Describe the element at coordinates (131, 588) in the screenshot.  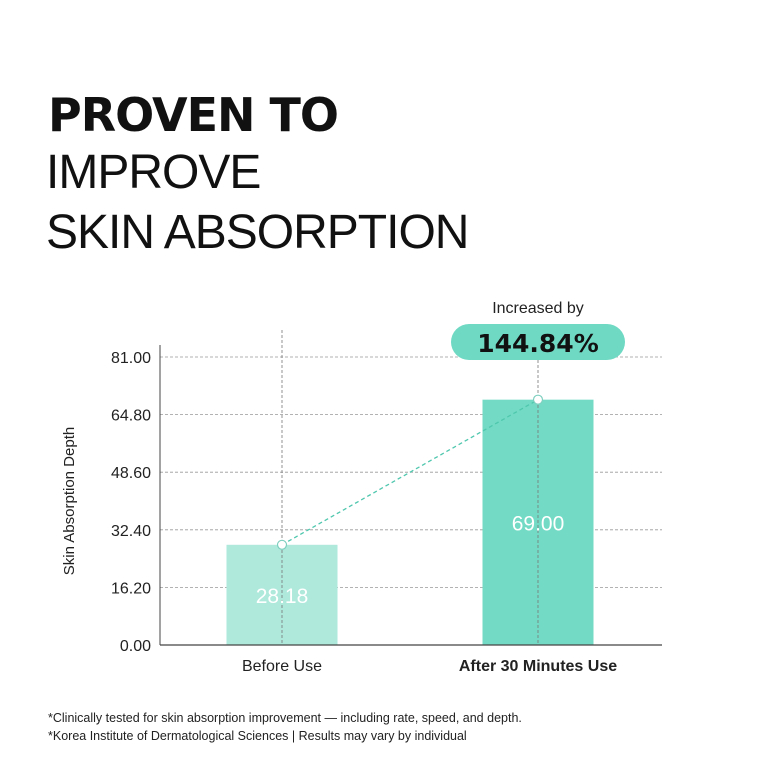
I see `y-tick-label: 16.20` at that location.